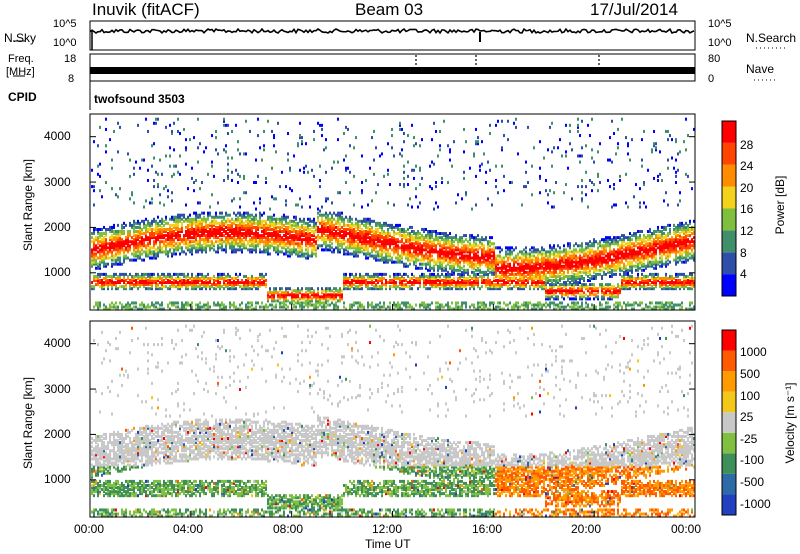 Image resolution: width=800 pixels, height=554 pixels. Describe the element at coordinates (755, 504) in the screenshot. I see `vel-cb-tick-neg1000: -1000` at that location.